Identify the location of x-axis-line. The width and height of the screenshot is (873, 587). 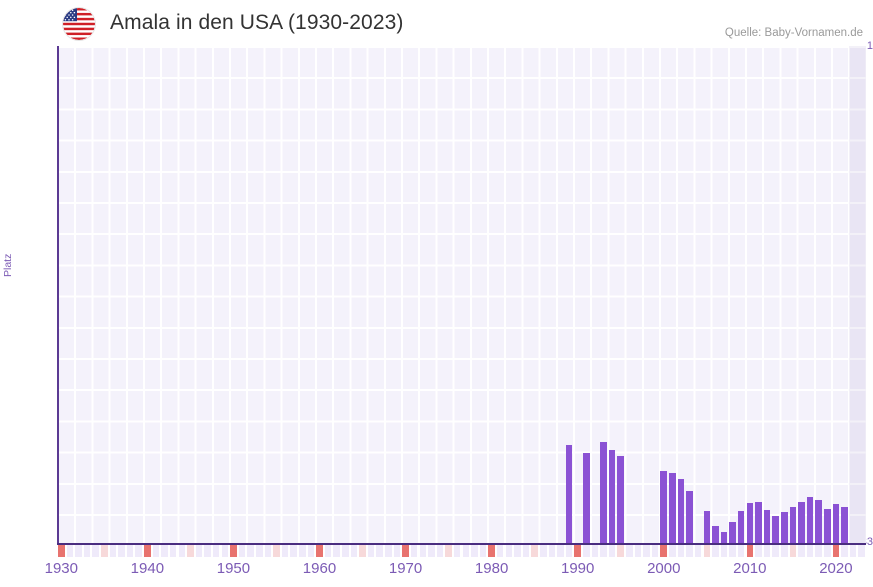
(461, 544).